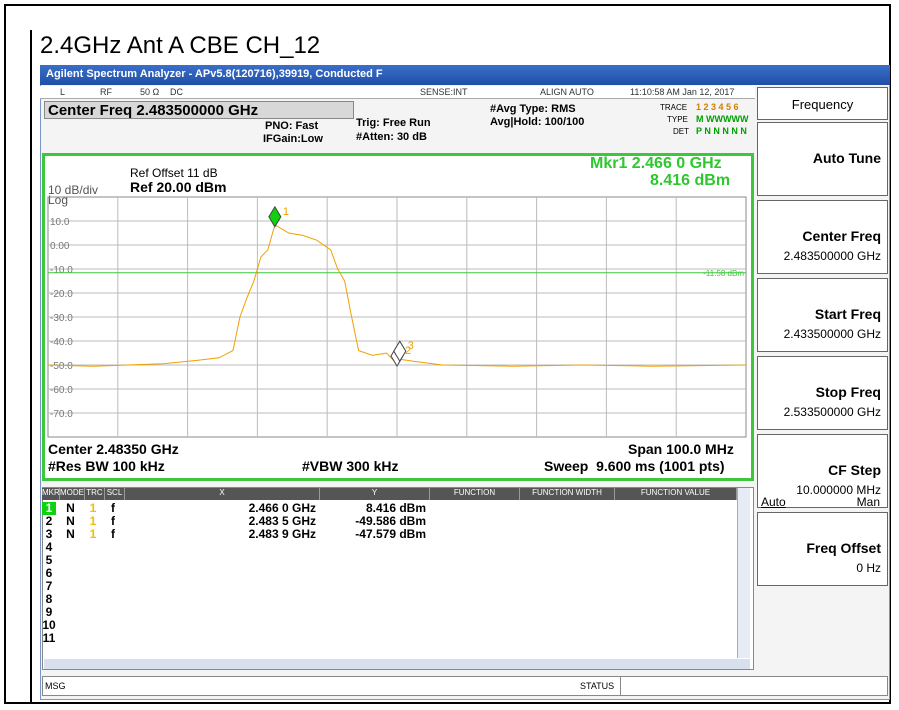 The width and height of the screenshot is (899, 710). What do you see at coordinates (832, 334) in the screenshot?
I see `softkey-value: 2.433500000 GHz` at bounding box center [832, 334].